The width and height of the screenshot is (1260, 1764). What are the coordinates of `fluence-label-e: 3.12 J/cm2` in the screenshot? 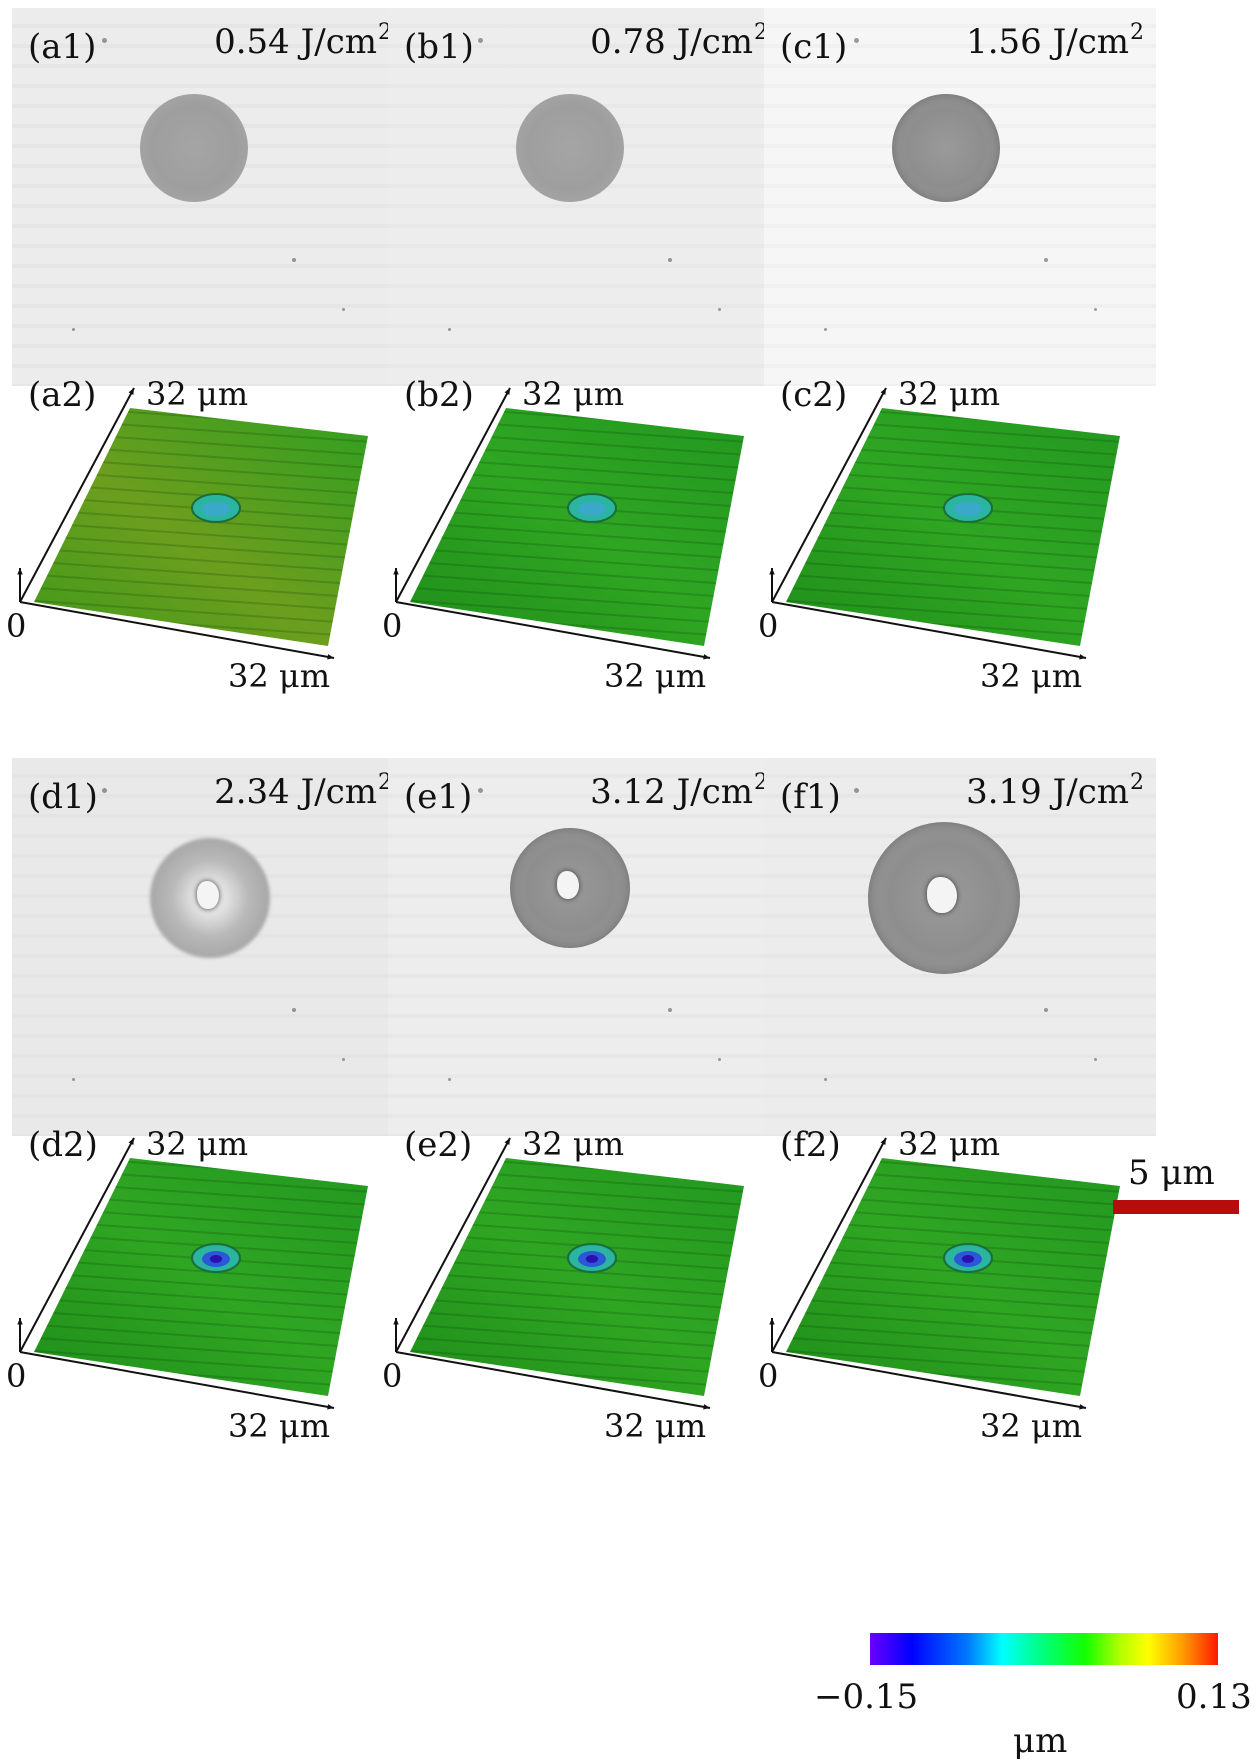 It's located at (679, 792).